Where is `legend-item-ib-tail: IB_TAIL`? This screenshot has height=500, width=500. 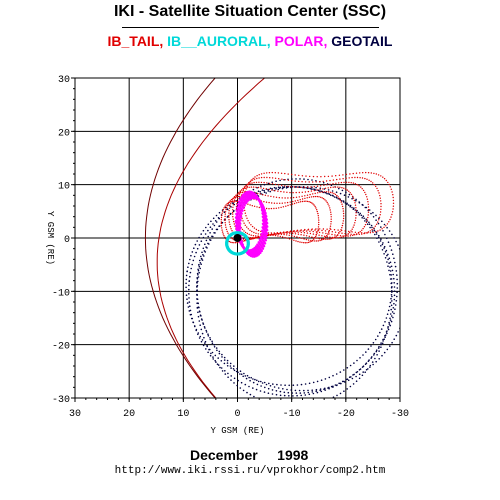
legend-item-ib-tail: IB_TAIL is located at coordinates (133, 41).